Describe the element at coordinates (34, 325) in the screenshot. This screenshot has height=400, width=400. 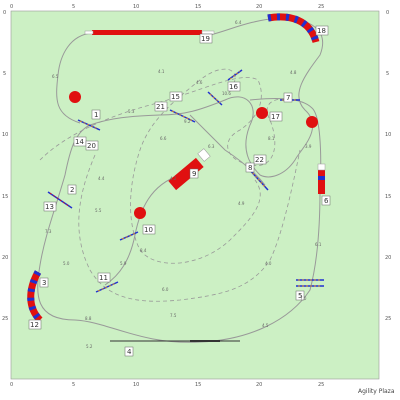
I see `obstacle-label-12: 12` at that location.